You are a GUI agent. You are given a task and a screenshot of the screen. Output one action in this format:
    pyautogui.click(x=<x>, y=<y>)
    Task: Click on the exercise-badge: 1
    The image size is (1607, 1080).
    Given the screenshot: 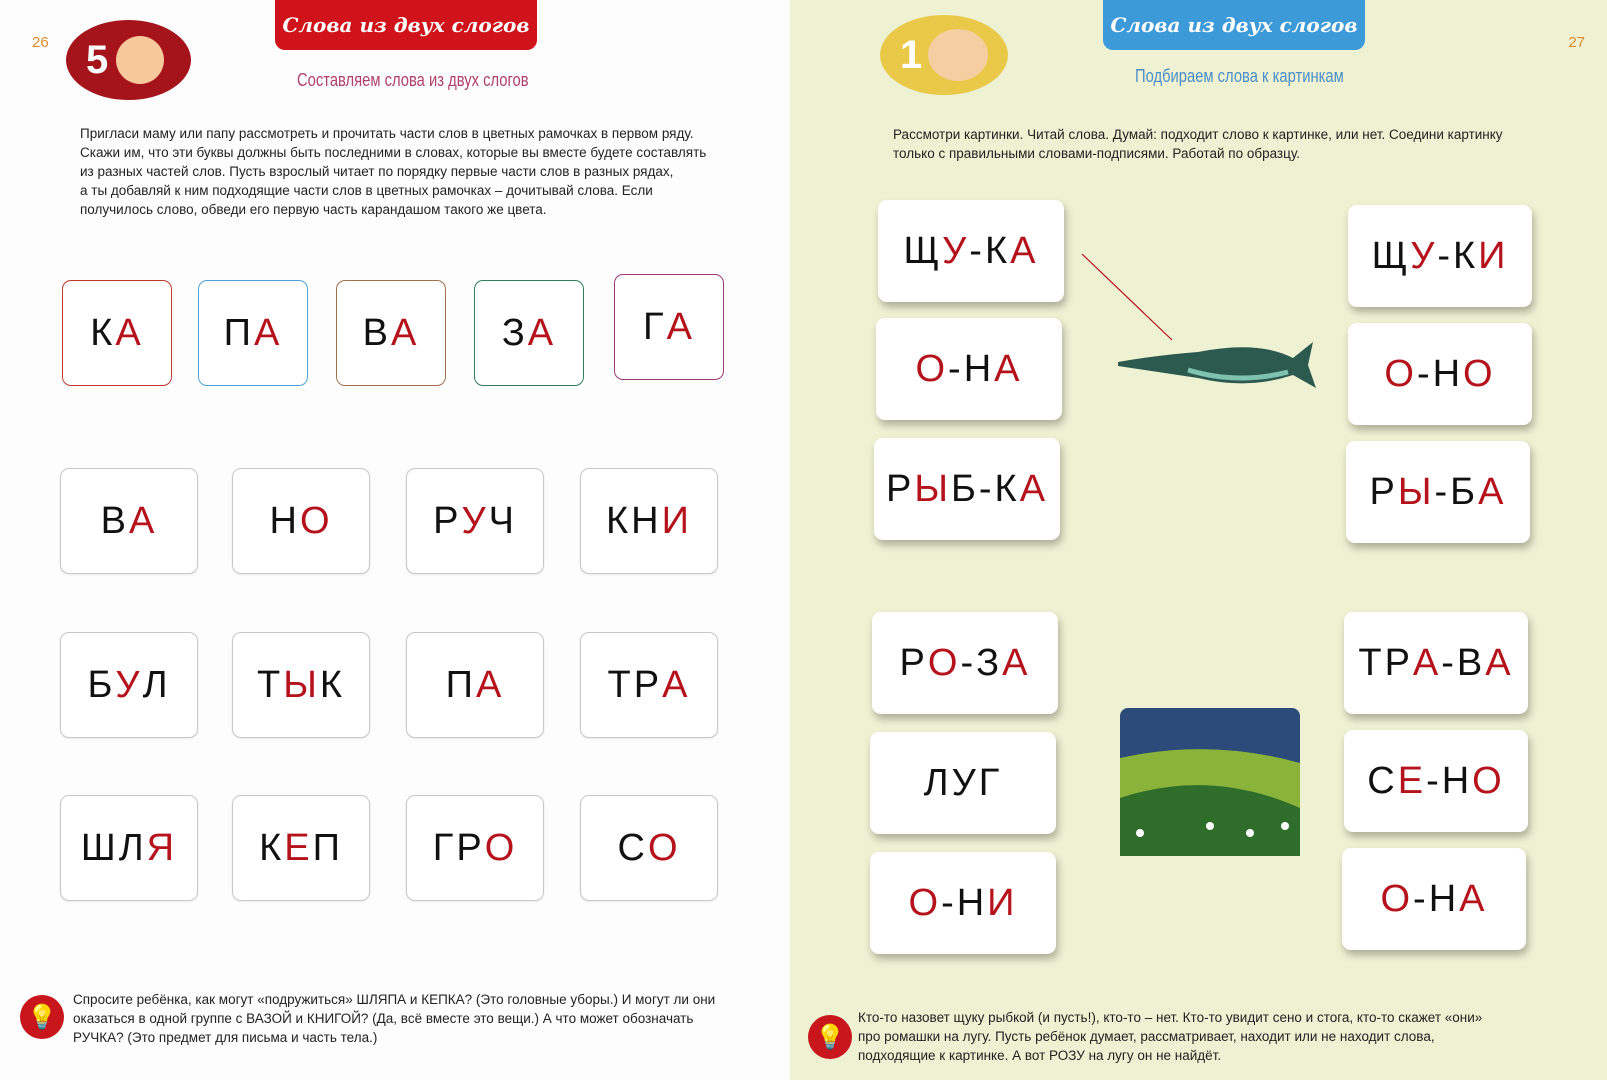 What is the action you would take?
    pyautogui.click(x=944, y=55)
    